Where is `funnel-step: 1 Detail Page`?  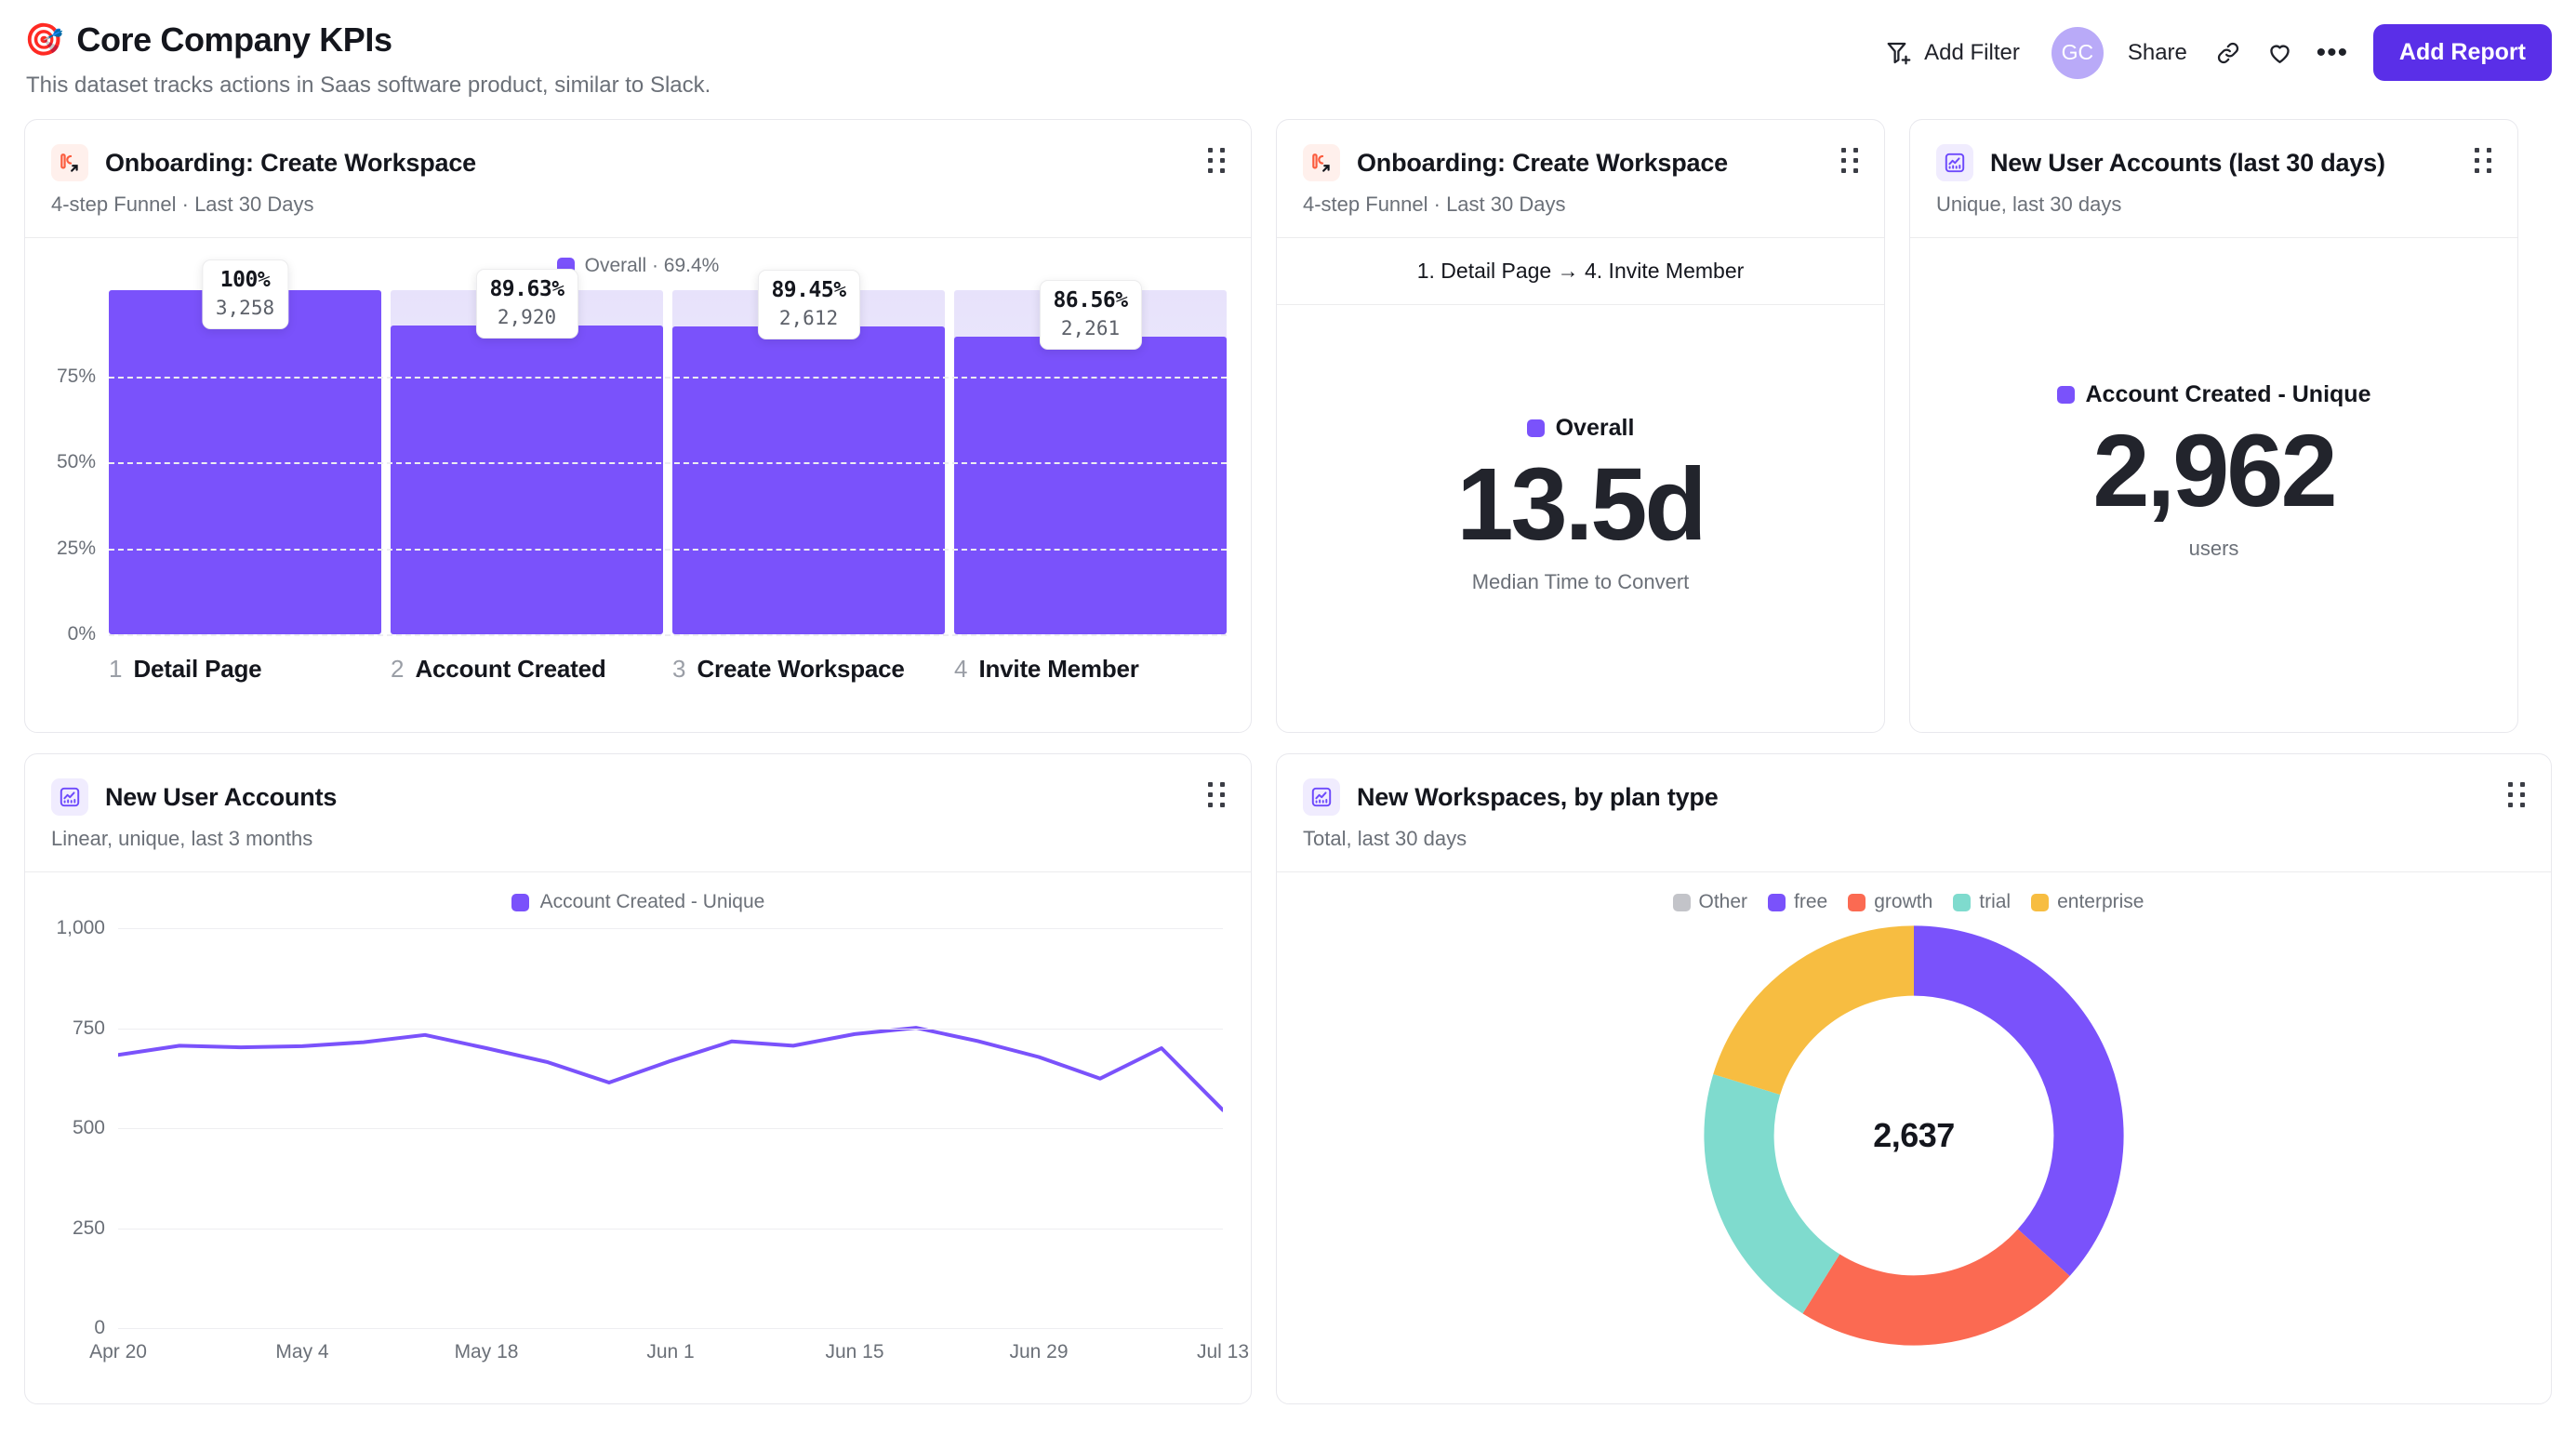 funnel-step: 1 Detail Page is located at coordinates (245, 669).